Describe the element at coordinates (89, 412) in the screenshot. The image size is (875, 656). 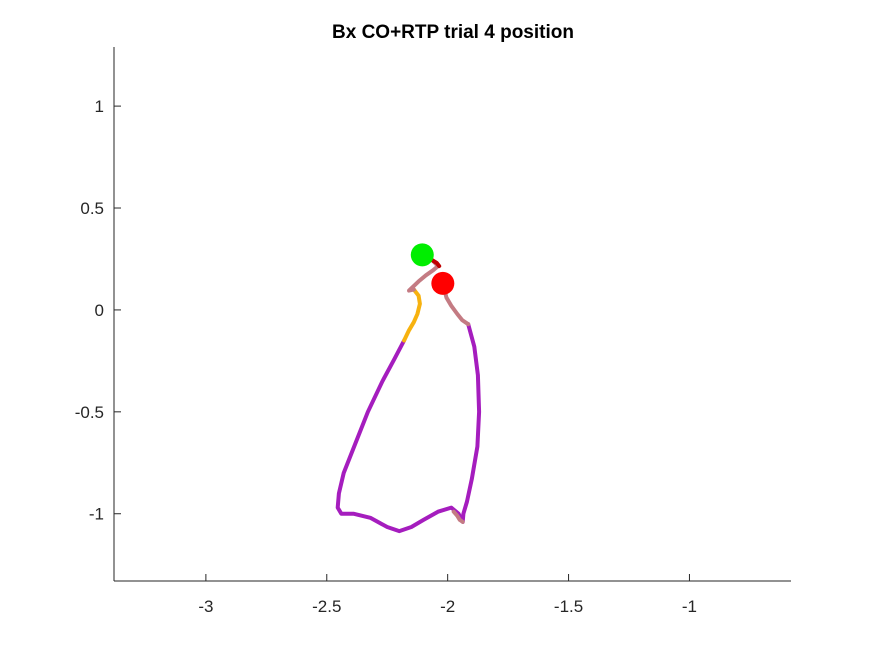
I see `y-tick-label: -0.5` at that location.